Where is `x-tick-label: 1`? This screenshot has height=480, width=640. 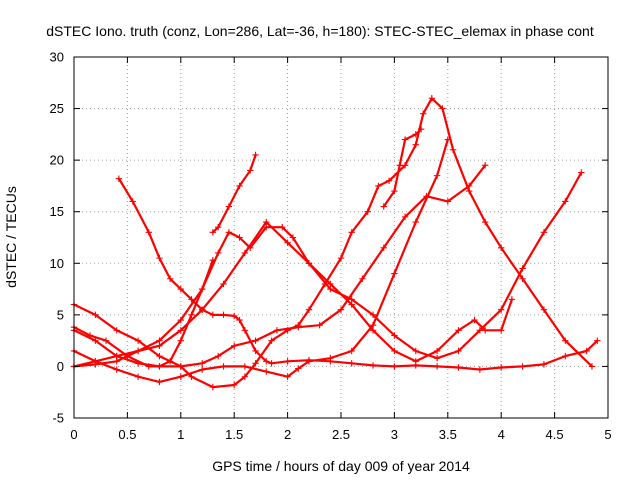 x-tick-label: 1 is located at coordinates (180, 434).